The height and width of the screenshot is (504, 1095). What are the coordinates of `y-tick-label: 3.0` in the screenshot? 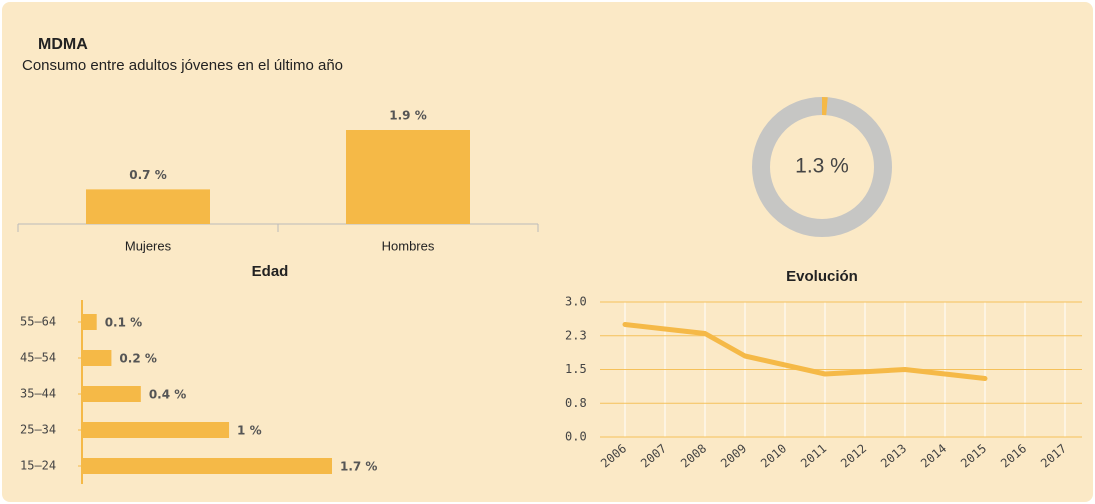 It's located at (576, 302).